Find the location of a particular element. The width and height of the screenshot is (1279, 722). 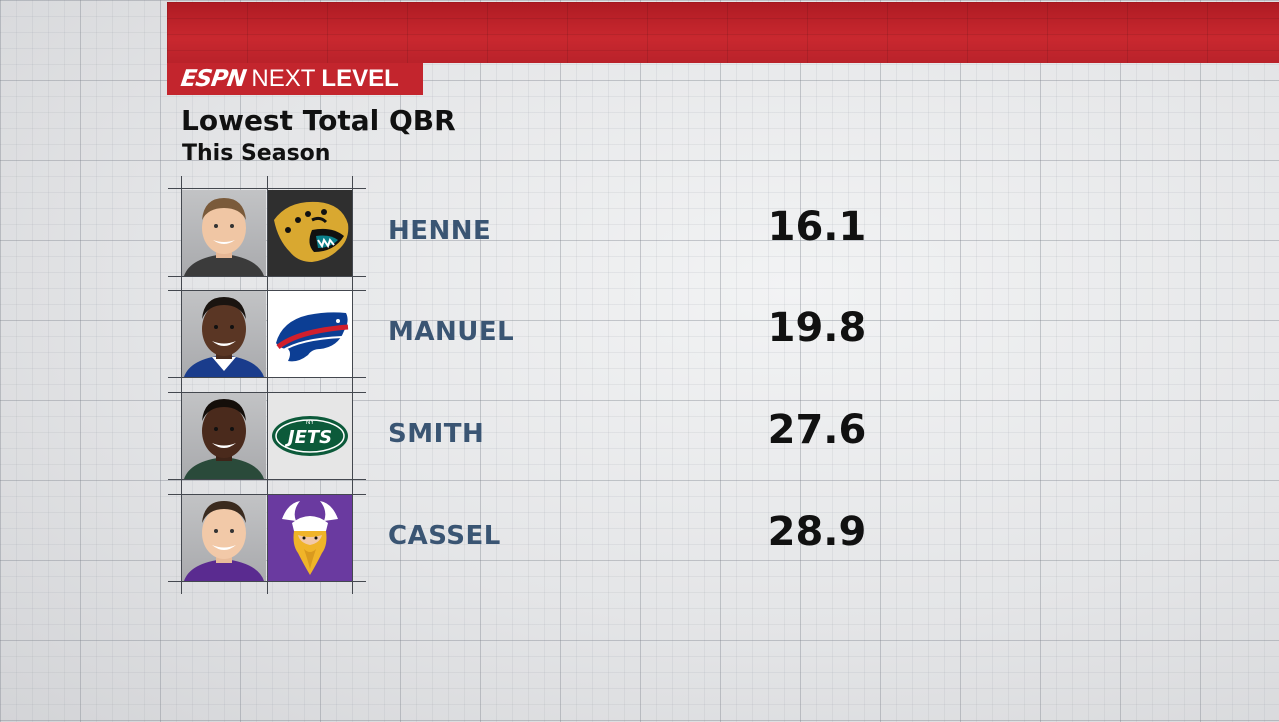

team-logo-box: JETS NY is located at coordinates (310, 436).